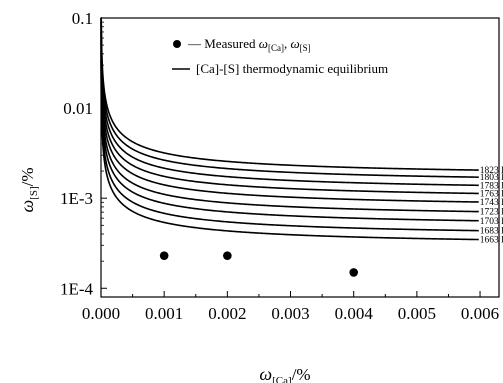 This screenshot has height=383, width=503. Describe the element at coordinates (28, 189) in the screenshot. I see `y-axis-title: ω[S]/%` at that location.